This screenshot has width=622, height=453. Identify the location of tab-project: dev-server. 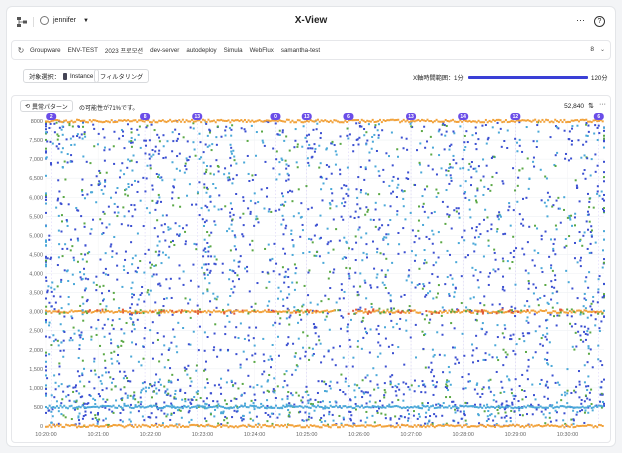
(165, 50).